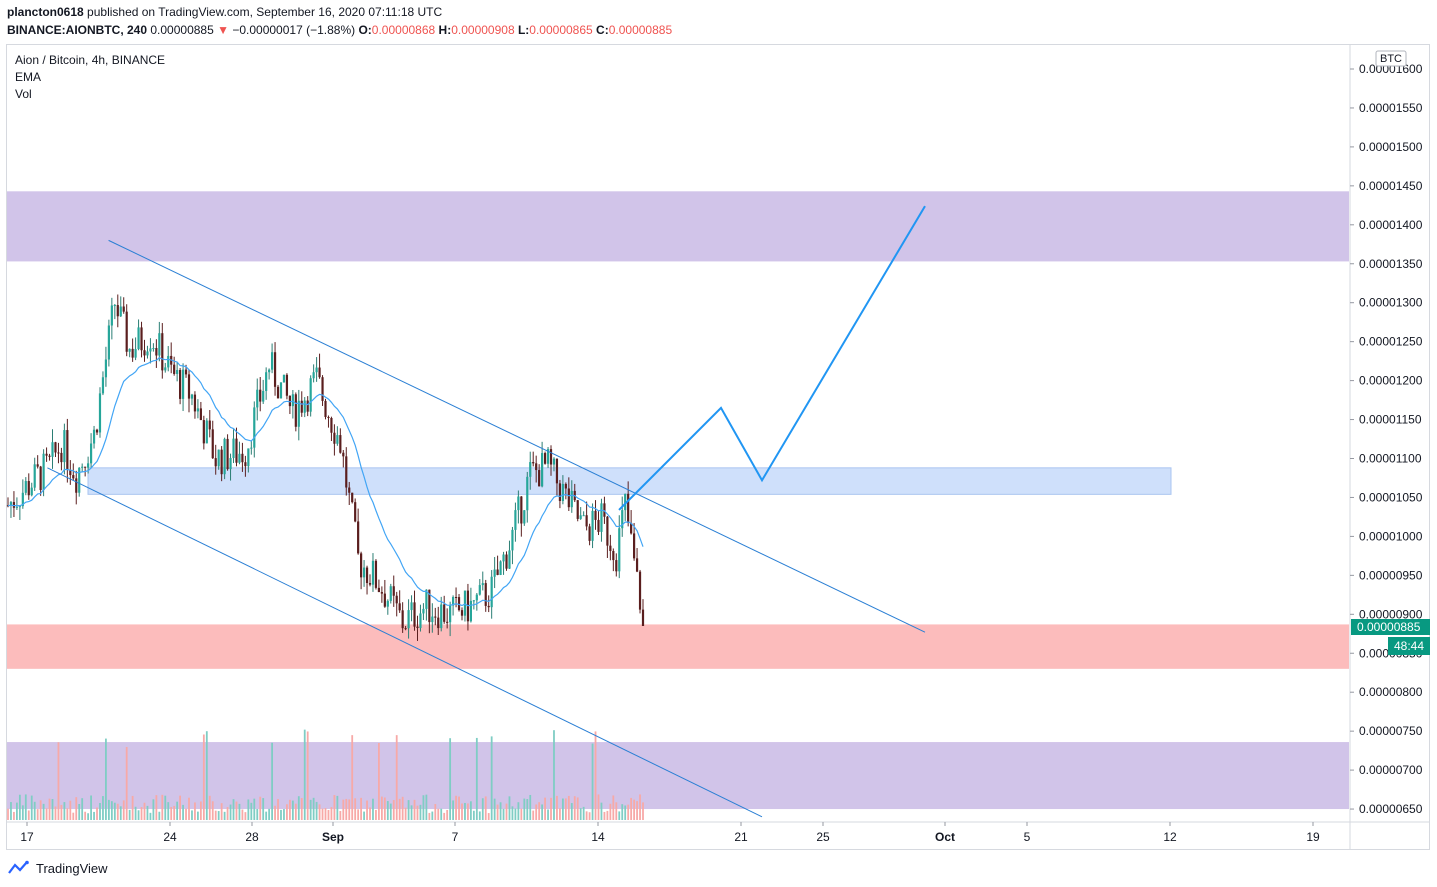 The image size is (1437, 887). I want to click on legend-ema: EMA, so click(28, 77).